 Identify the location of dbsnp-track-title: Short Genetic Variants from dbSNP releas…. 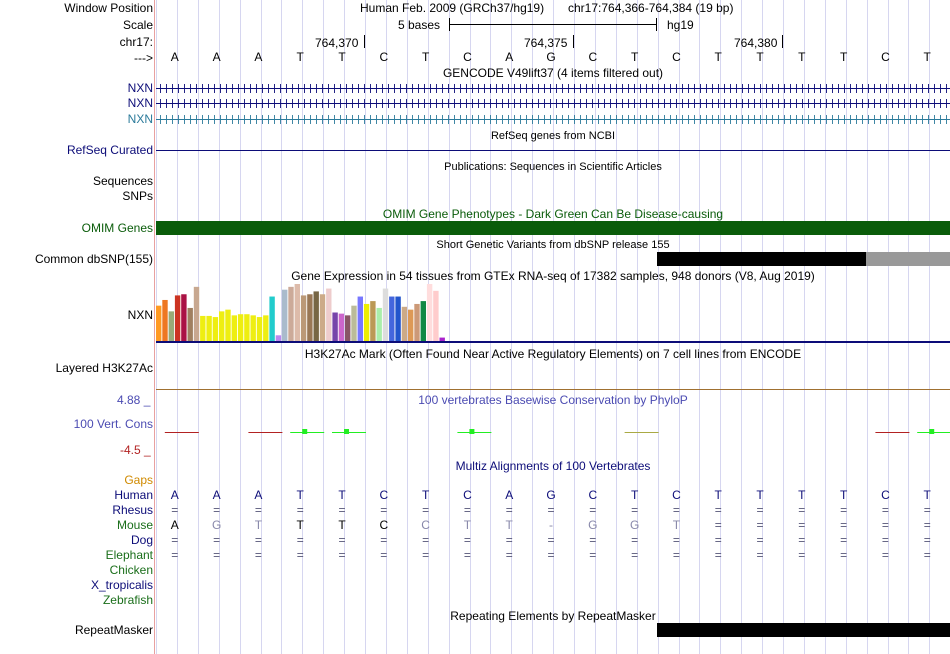
(553, 245).